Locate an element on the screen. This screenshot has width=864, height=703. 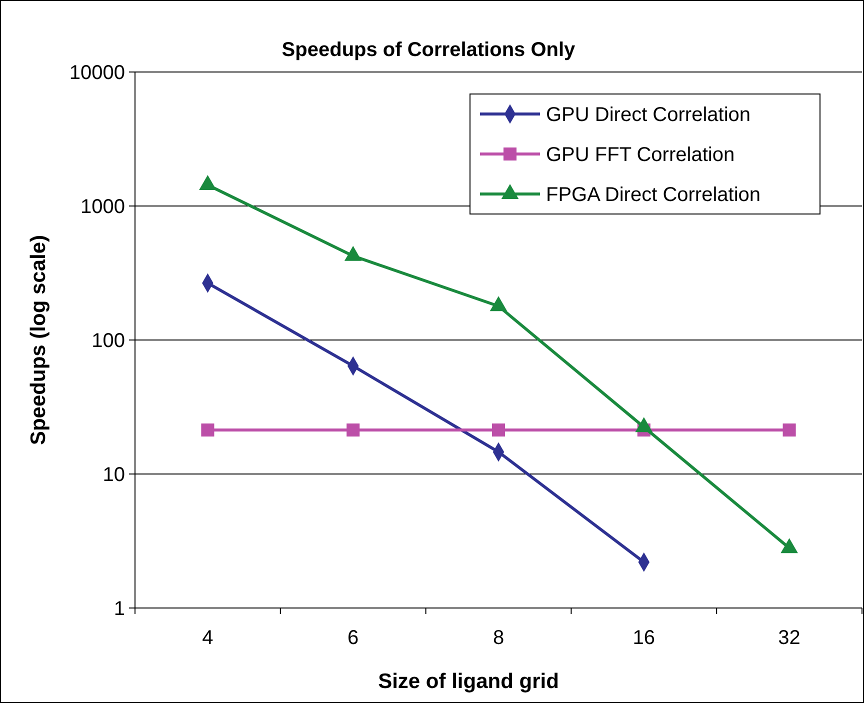
x-tick-label: 16 is located at coordinates (644, 638).